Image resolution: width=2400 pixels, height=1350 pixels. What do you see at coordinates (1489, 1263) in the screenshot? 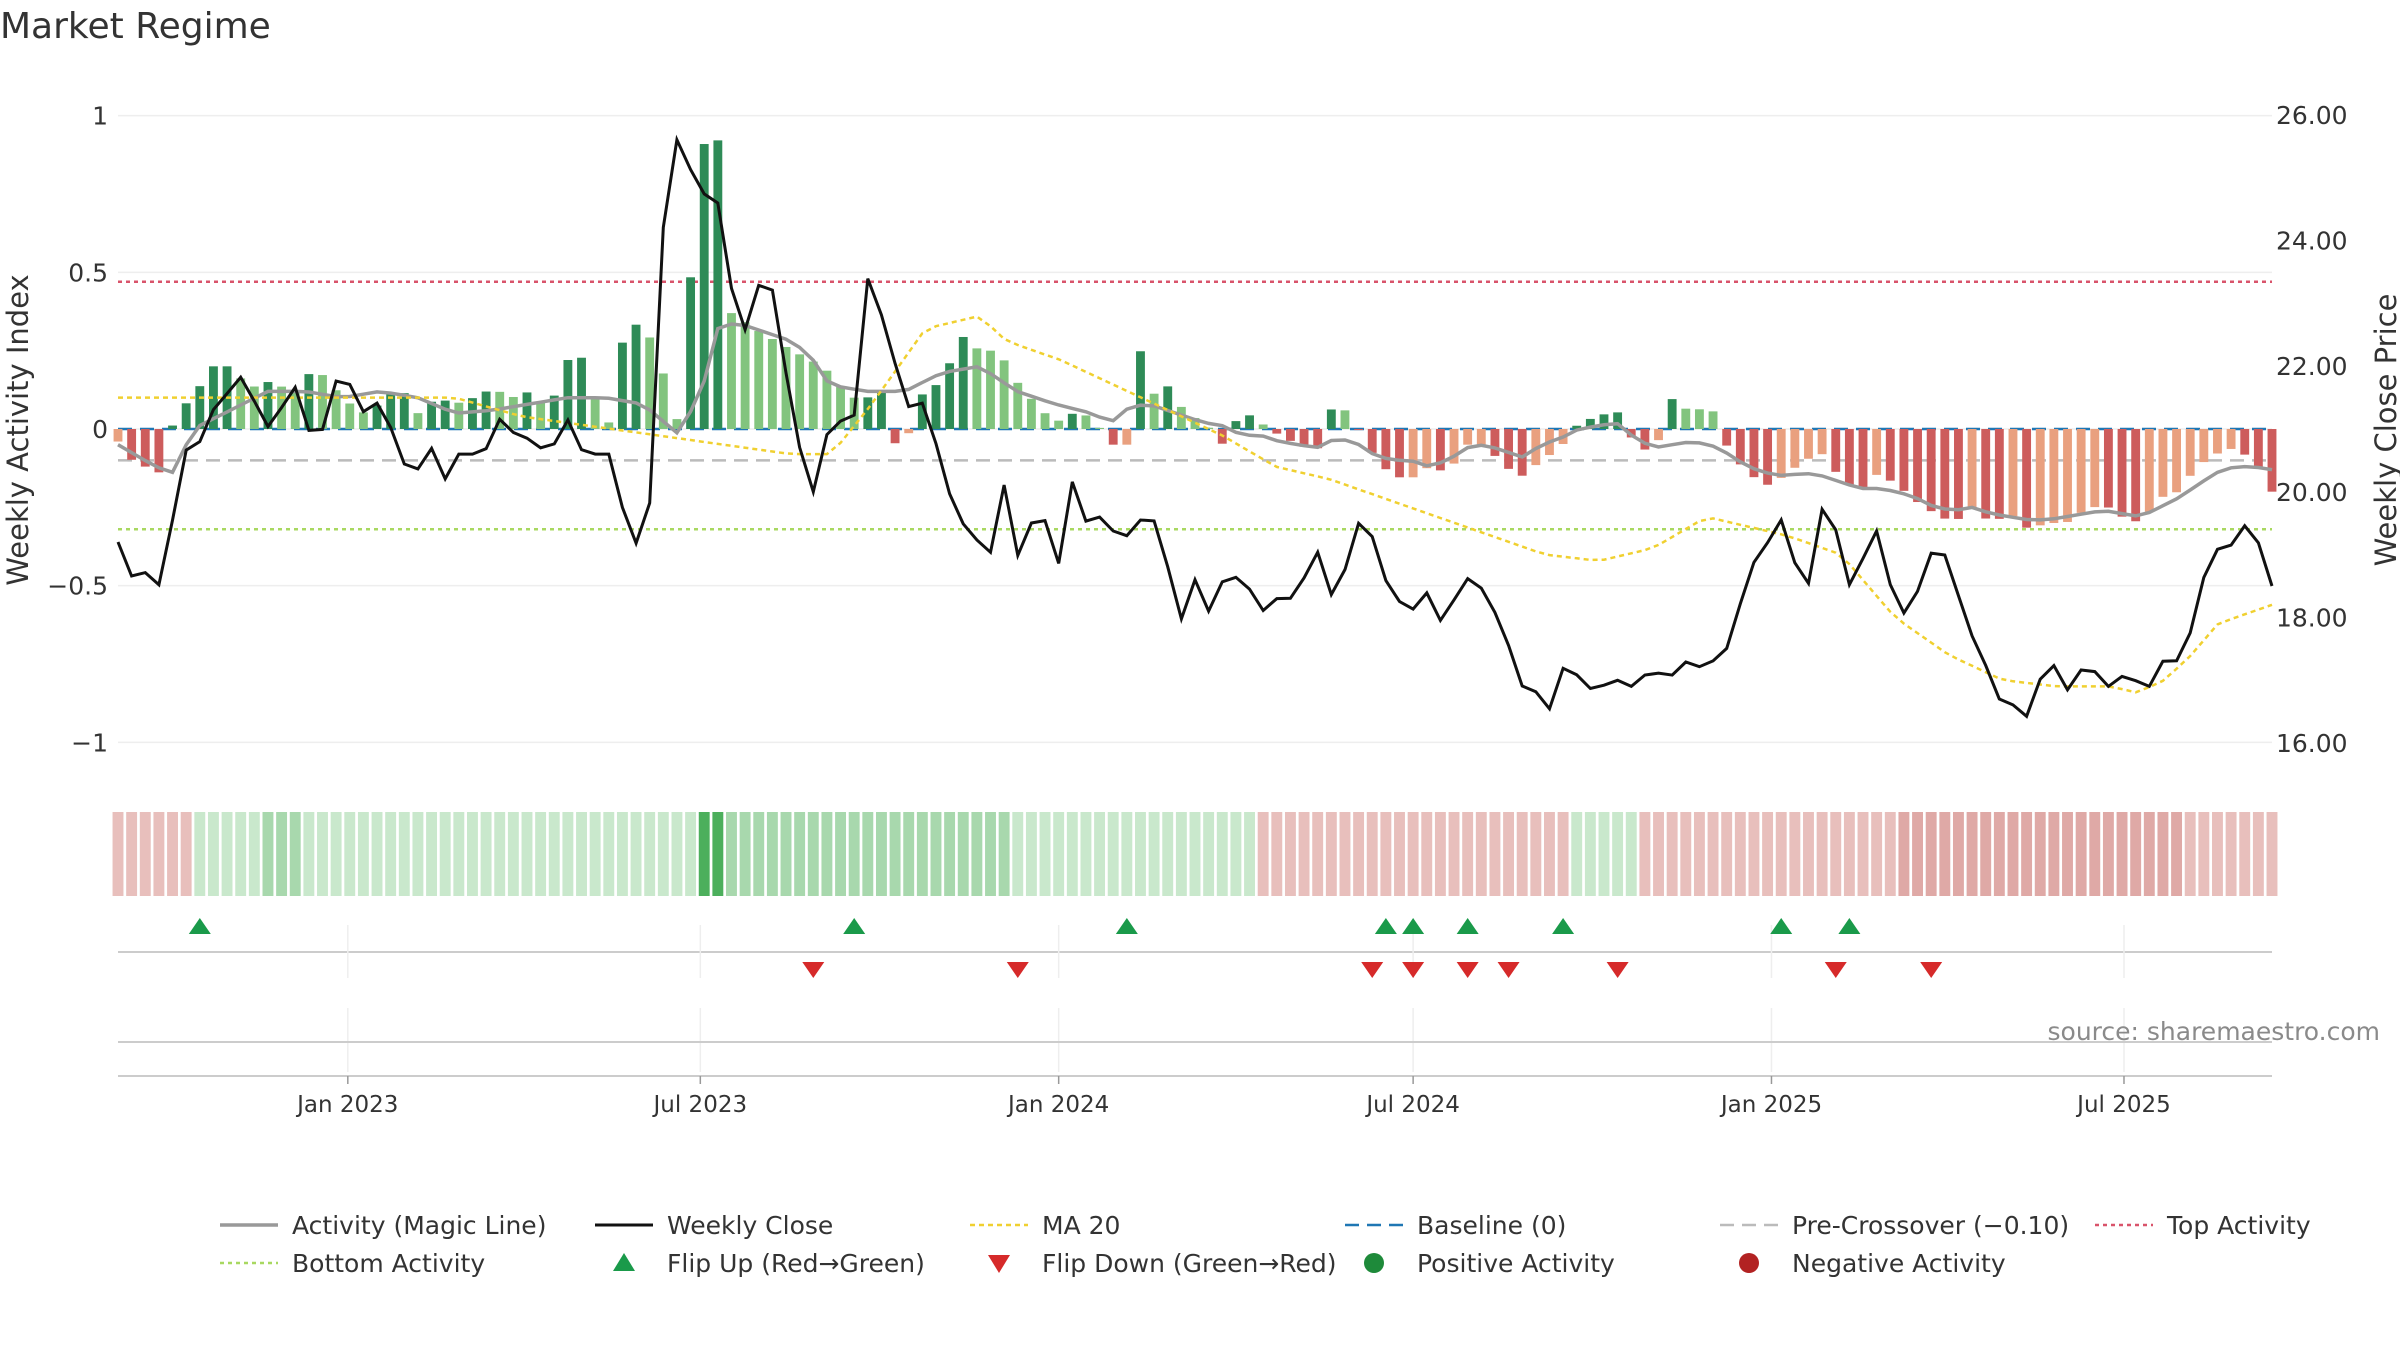
I see `legend-item-posact: Positive Activity` at bounding box center [1489, 1263].